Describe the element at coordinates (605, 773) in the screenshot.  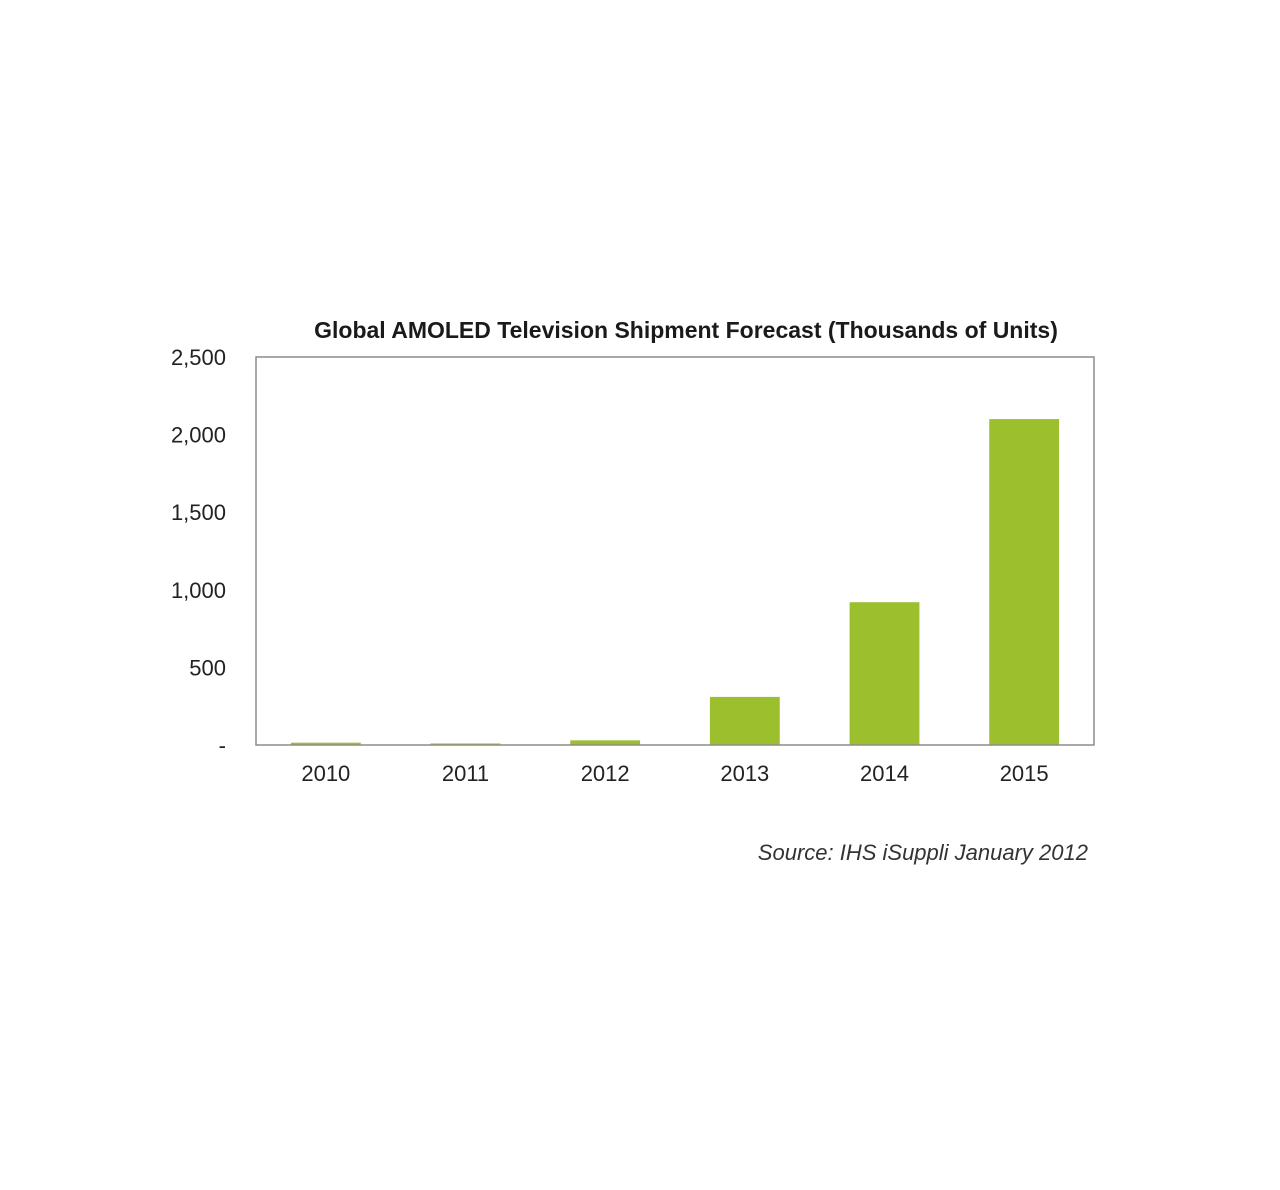
I see `x-tick-label: 2012` at that location.